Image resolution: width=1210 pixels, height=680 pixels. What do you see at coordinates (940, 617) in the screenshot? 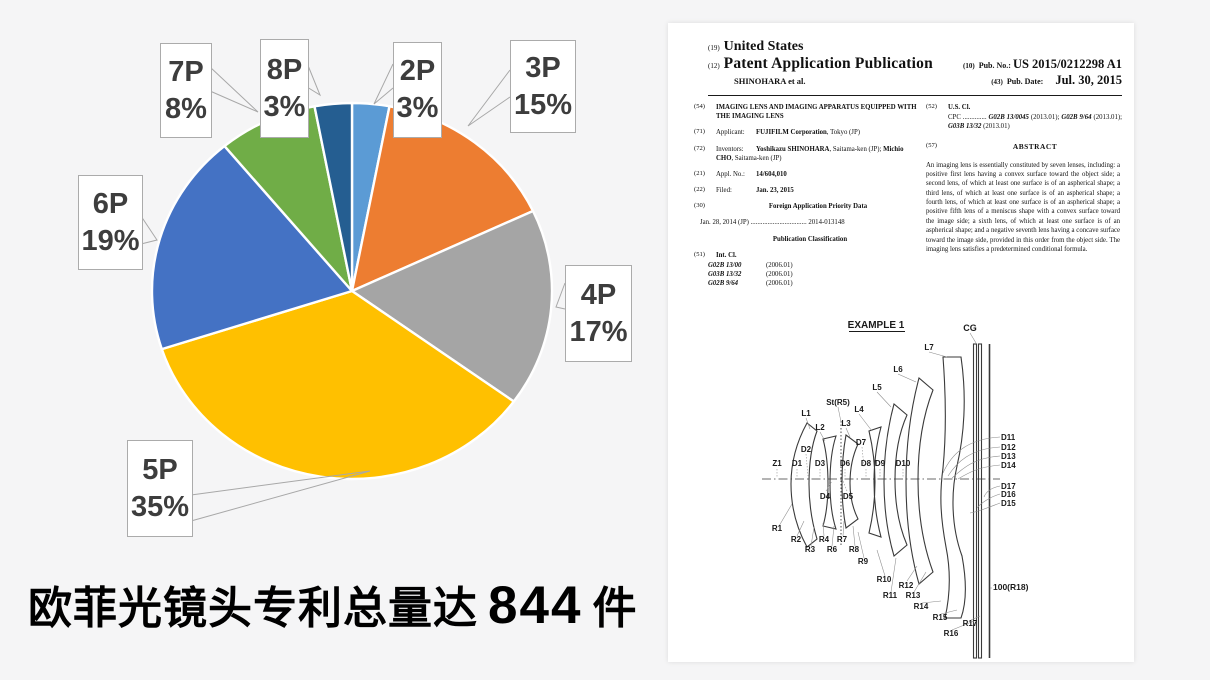
I see `diagram-label-R15: R15` at bounding box center [940, 617].